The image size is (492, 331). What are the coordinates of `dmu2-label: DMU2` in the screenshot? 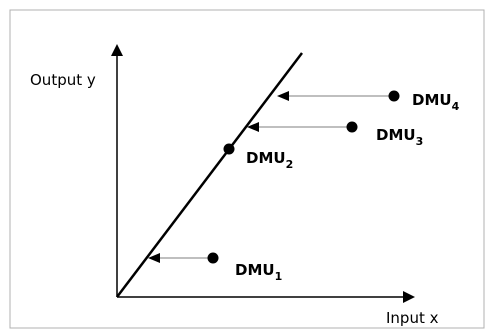 It's located at (269, 160).